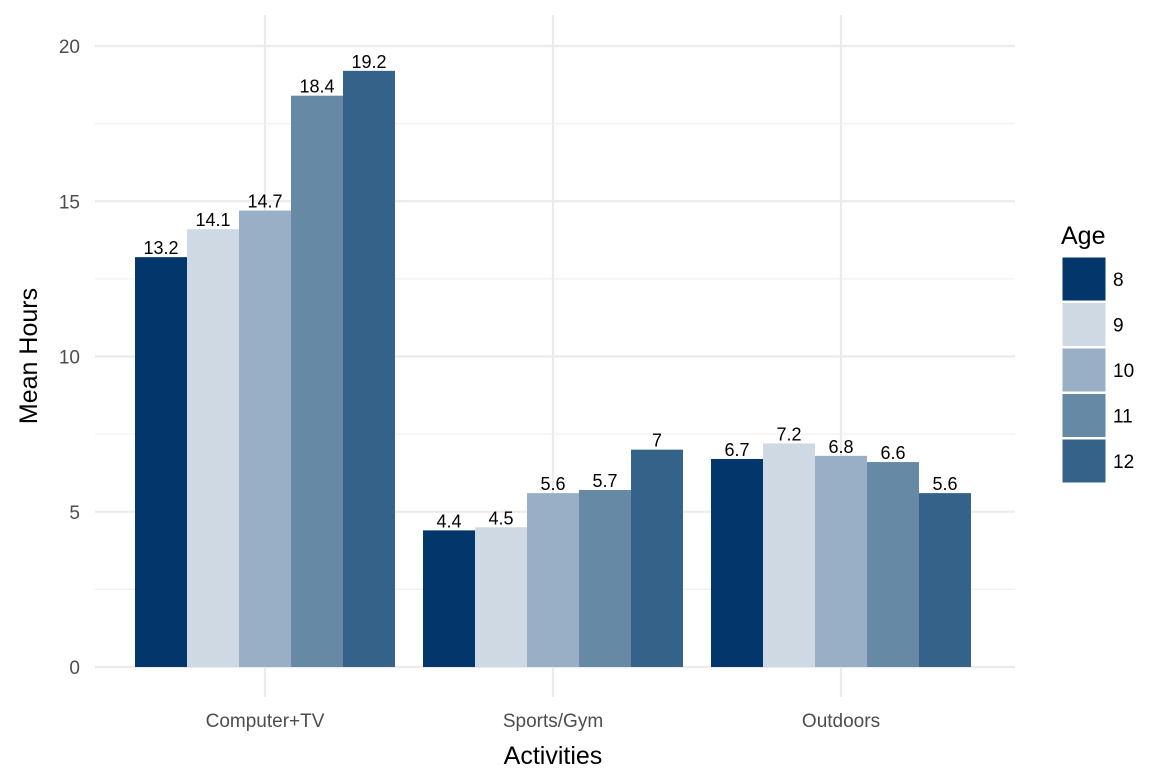  What do you see at coordinates (553, 756) in the screenshot?
I see `x-axis-title: Activities` at bounding box center [553, 756].